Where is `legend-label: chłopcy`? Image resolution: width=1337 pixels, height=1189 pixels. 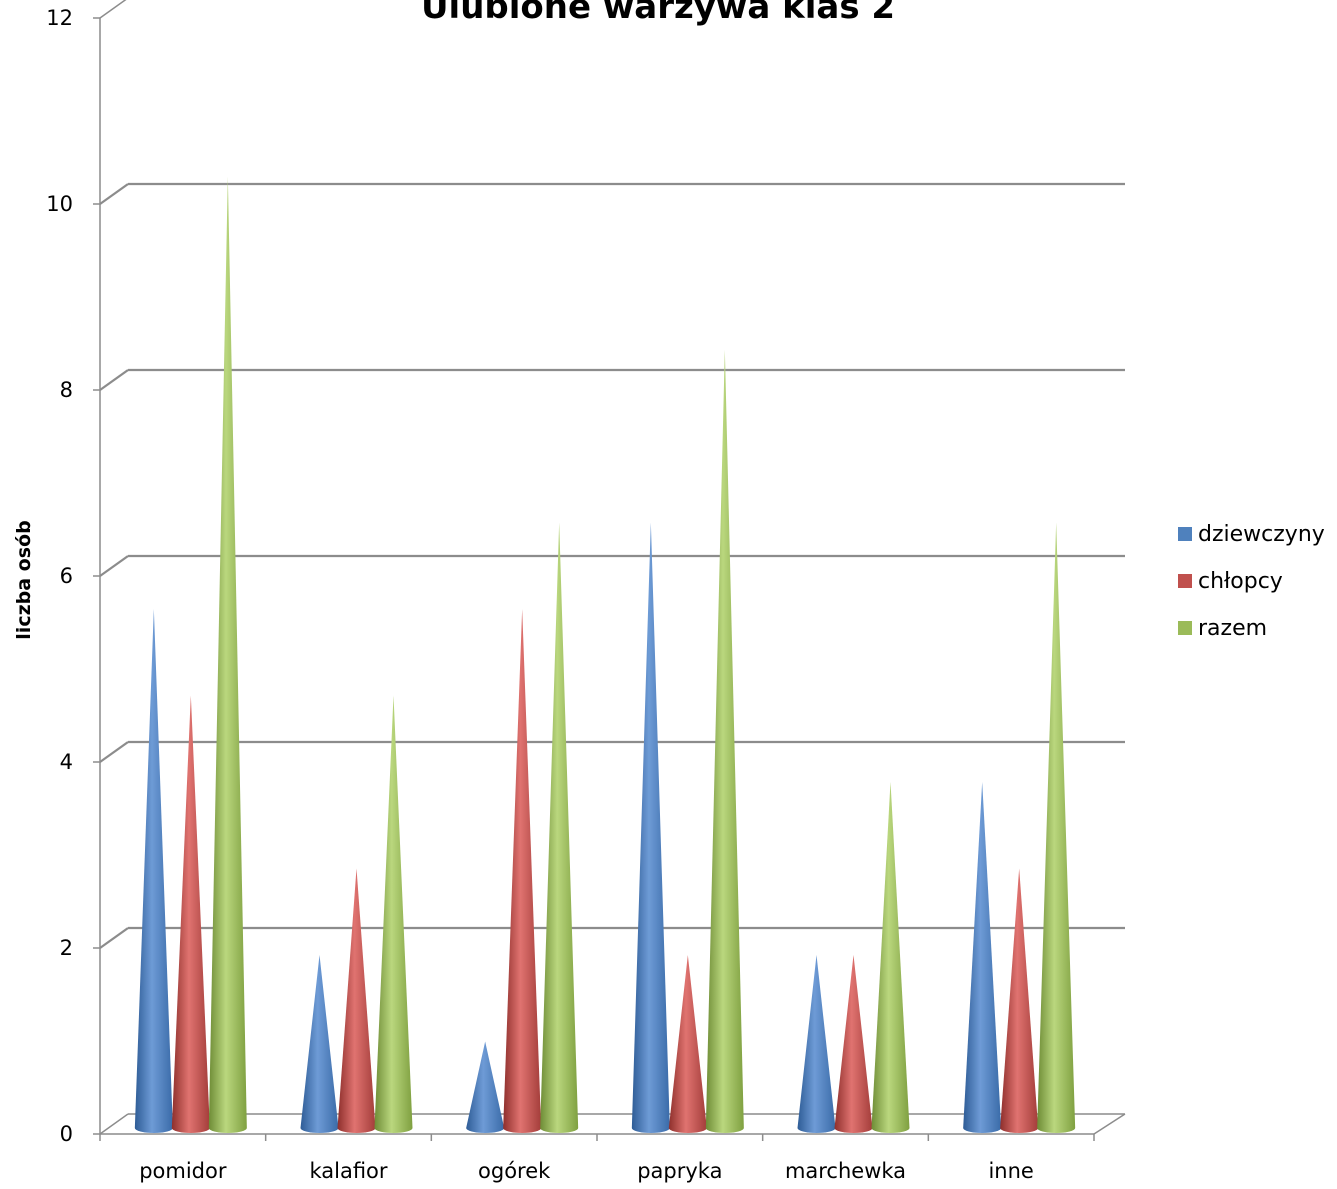
legend-label: chłopcy is located at coordinates (1240, 581).